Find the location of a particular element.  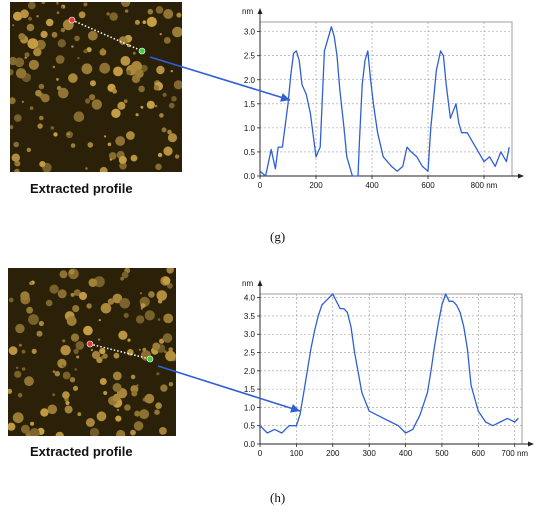

x-tick-label: 100 is located at coordinates (297, 453).